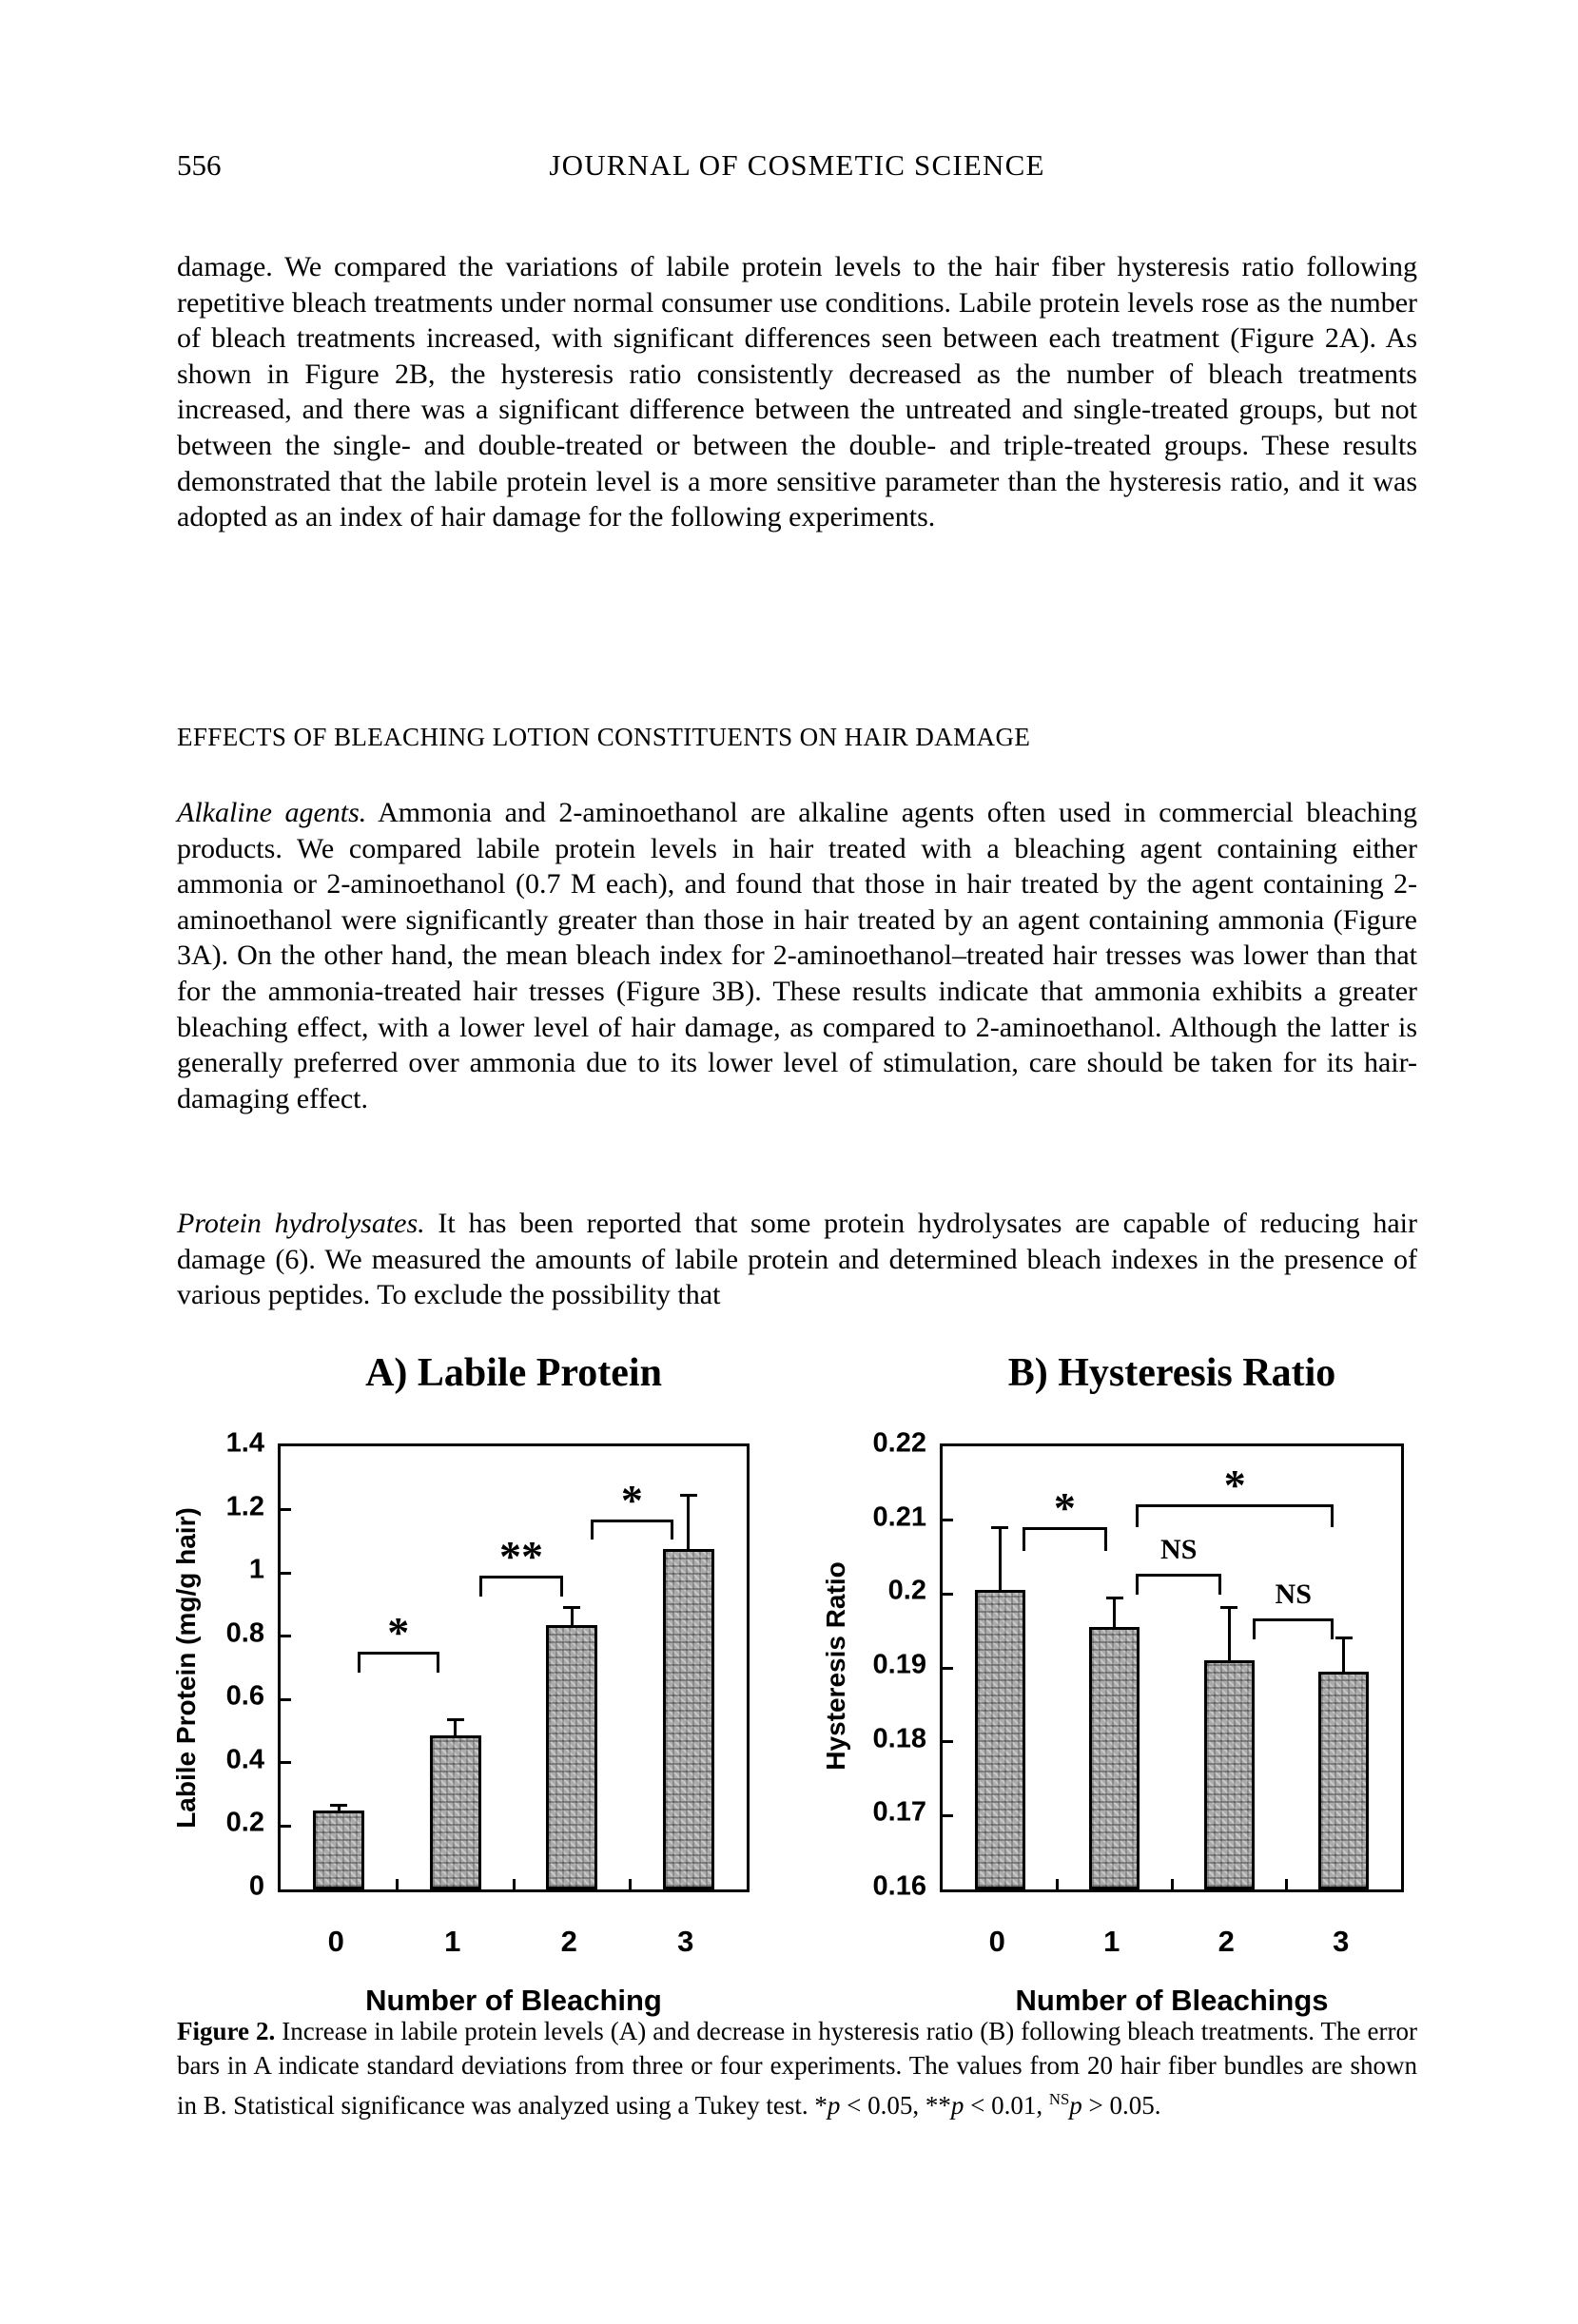  What do you see at coordinates (1171, 1373) in the screenshot?
I see `chart-b-title: B) Hysteresis Ratio` at bounding box center [1171, 1373].